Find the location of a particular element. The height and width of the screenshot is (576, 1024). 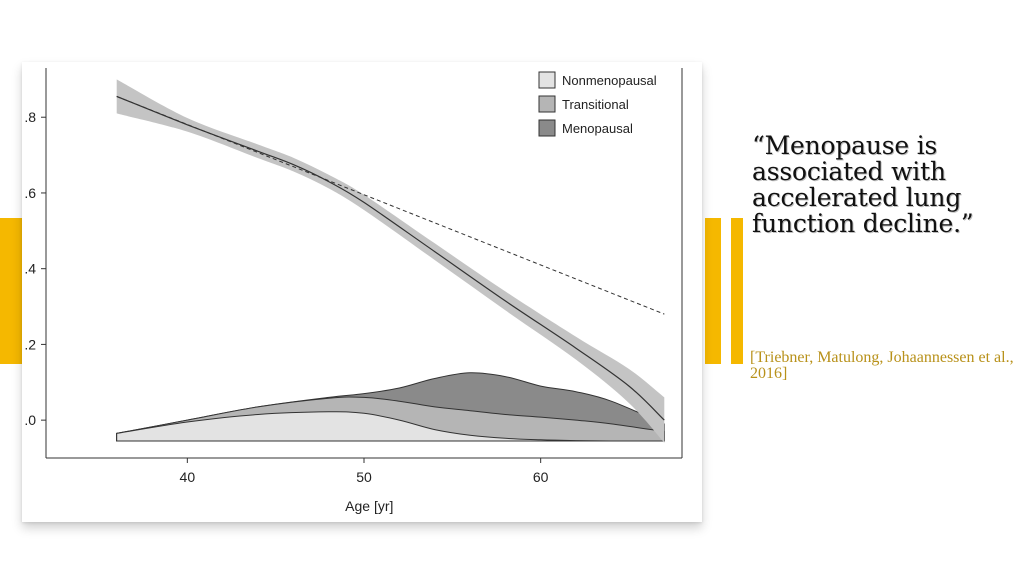

x-tick-label: 40 is located at coordinates (188, 477).